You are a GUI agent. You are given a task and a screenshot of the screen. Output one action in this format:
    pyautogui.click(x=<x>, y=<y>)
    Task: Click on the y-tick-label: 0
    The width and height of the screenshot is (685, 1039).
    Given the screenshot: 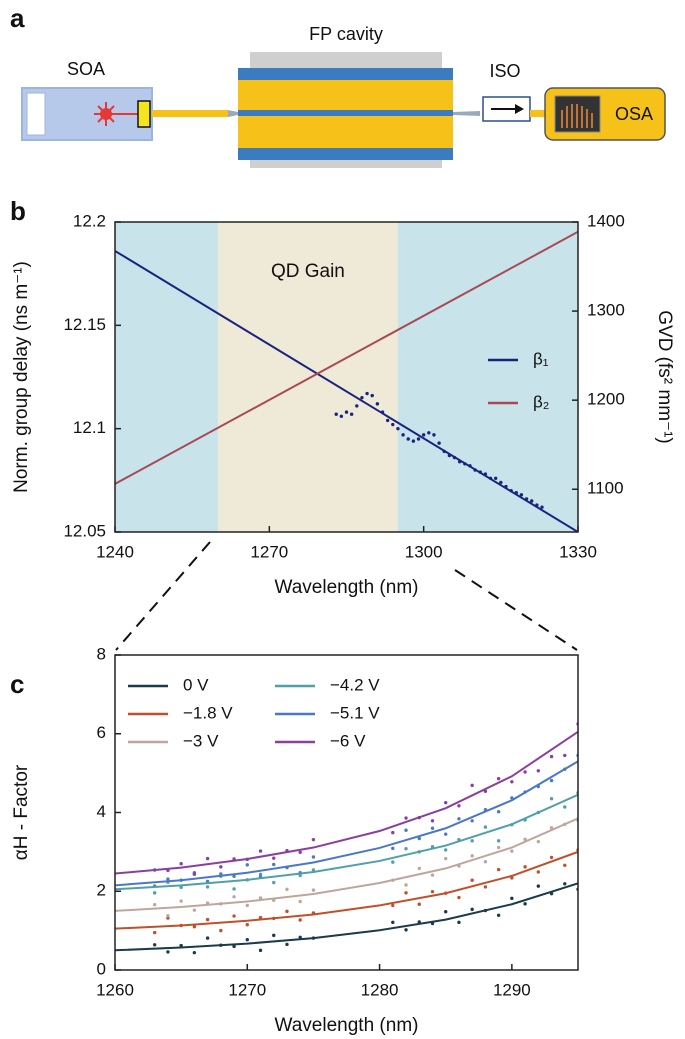 What is the action you would take?
    pyautogui.click(x=101, y=968)
    